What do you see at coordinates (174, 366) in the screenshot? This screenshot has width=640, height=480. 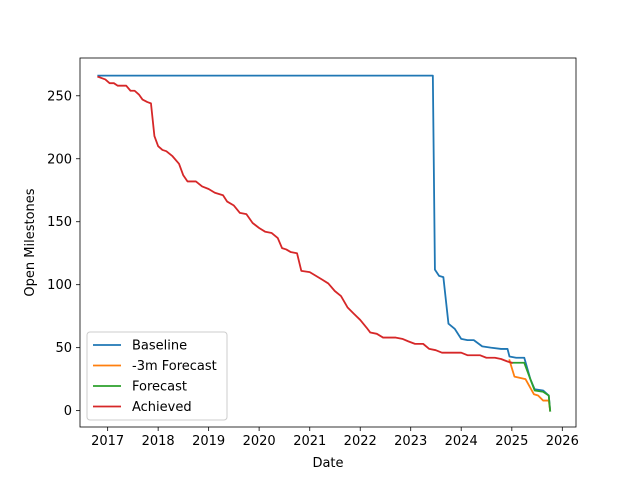 I see `legend-label: -3m Forecast` at bounding box center [174, 366].